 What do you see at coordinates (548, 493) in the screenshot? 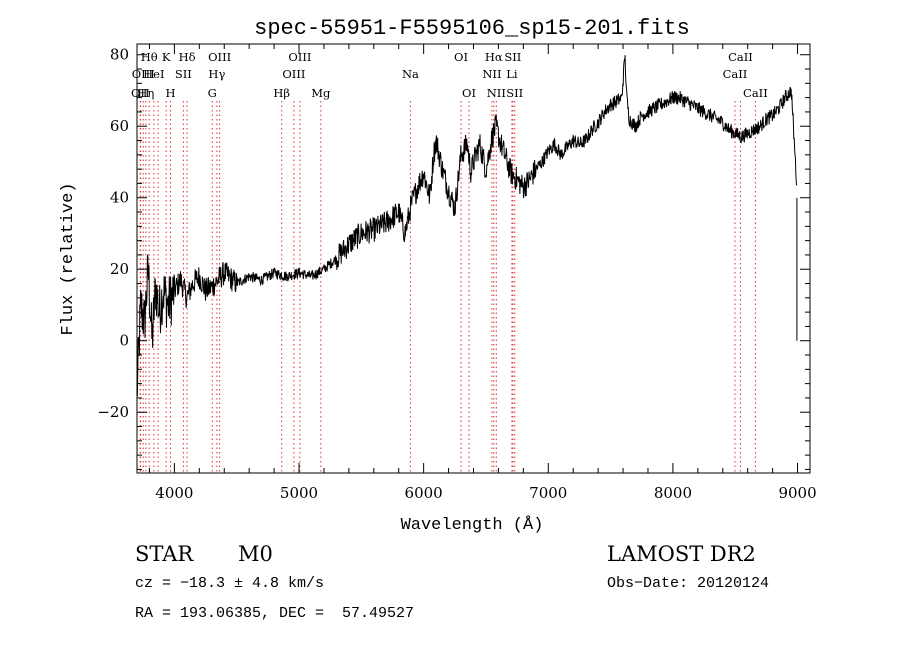
I see `x-tick-label: 7000` at bounding box center [548, 493].